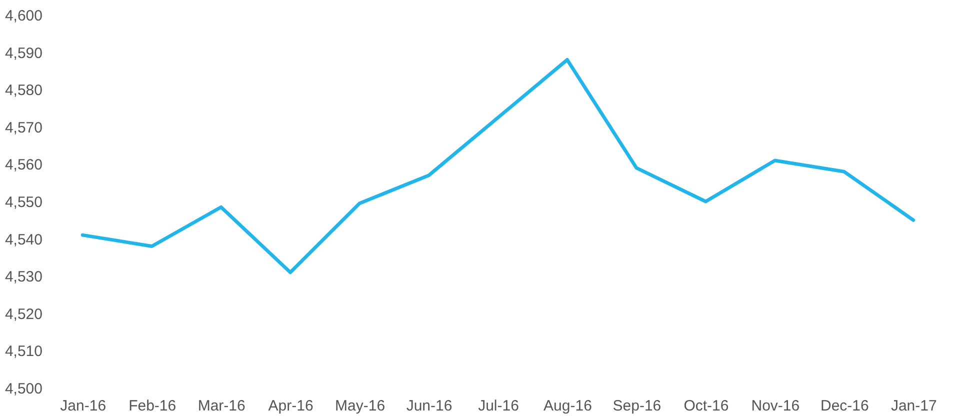 This screenshot has width=960, height=419. I want to click on x-tick-label: Jan-17, so click(913, 406).